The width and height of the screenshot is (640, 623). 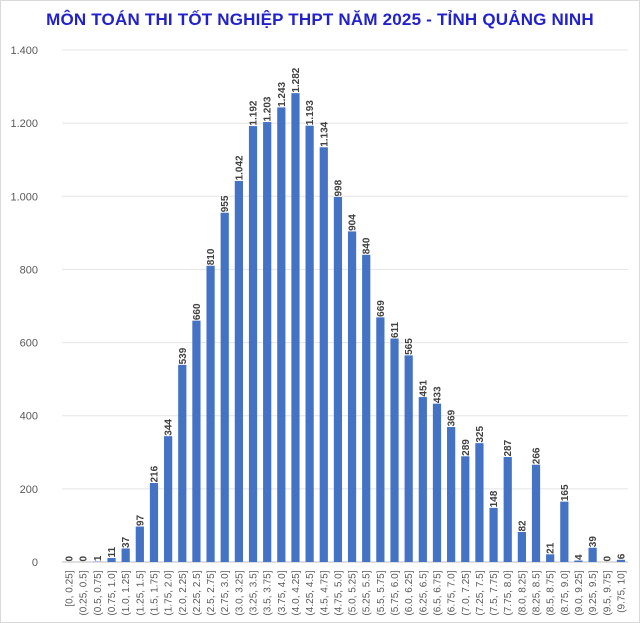 I want to click on x-tick-label: (5.25, 5.5], so click(x=367, y=592).